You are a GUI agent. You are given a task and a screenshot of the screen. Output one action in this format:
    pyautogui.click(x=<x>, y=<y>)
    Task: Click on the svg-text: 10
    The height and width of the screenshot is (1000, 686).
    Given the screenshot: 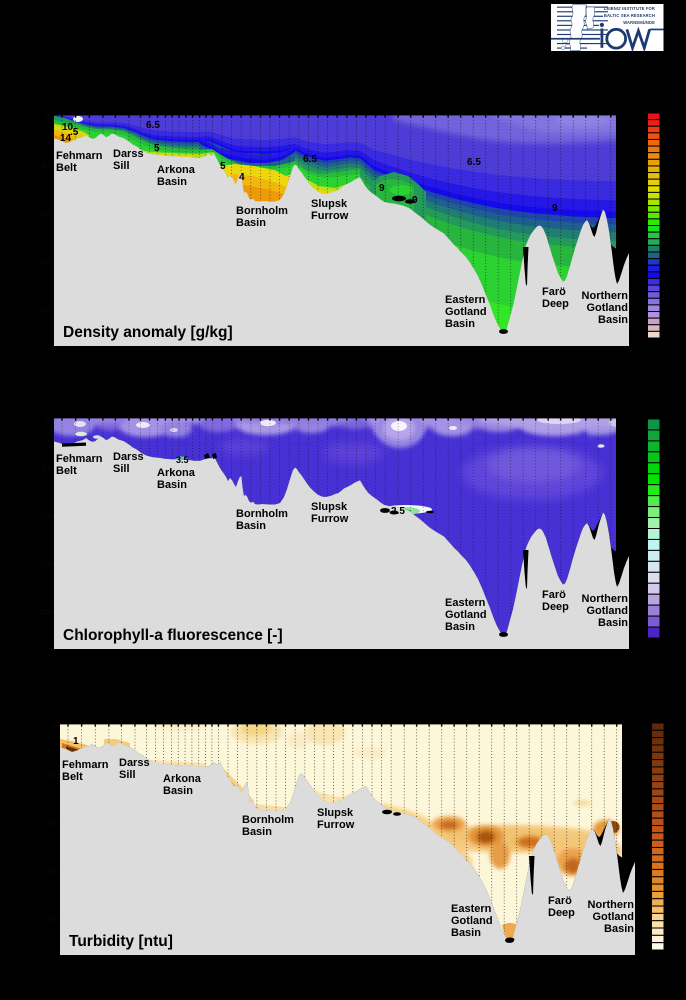 What is the action you would take?
    pyautogui.click(x=68, y=127)
    